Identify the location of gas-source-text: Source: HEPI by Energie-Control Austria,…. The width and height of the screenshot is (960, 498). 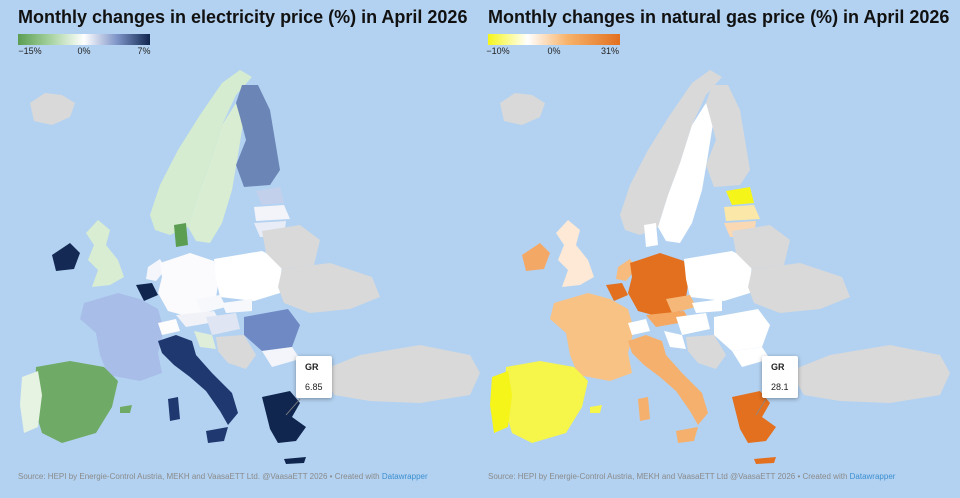
(669, 476).